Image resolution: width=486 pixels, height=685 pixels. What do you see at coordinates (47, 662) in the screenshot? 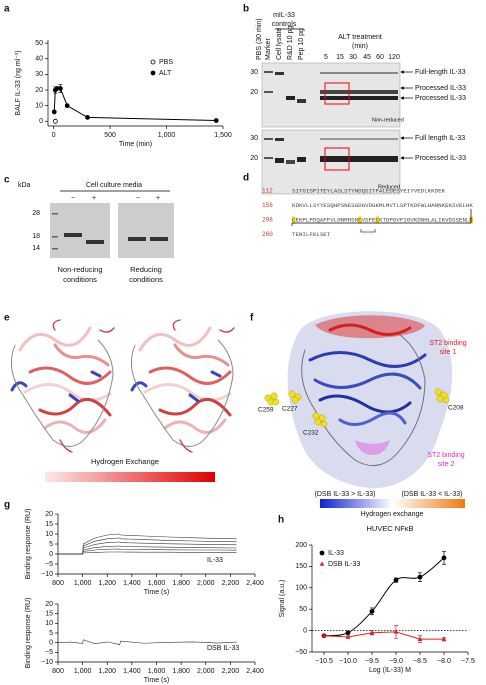
I see `y-tick-label: −10` at bounding box center [47, 662].